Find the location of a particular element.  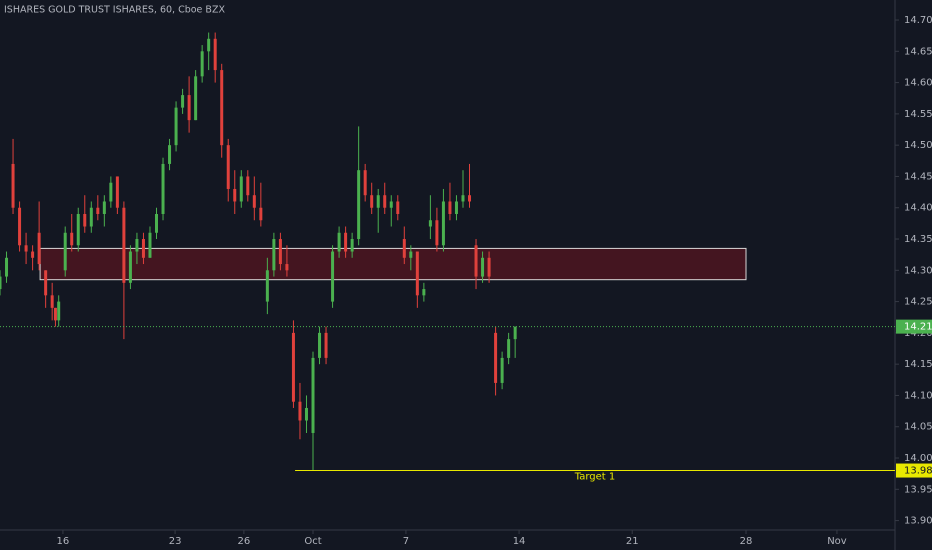

y-tick-label: 14.05 is located at coordinates (918, 427).